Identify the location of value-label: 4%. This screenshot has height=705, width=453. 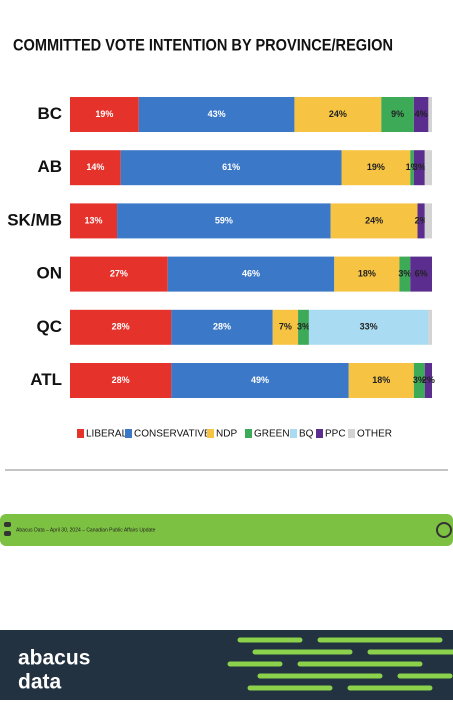
(421, 114).